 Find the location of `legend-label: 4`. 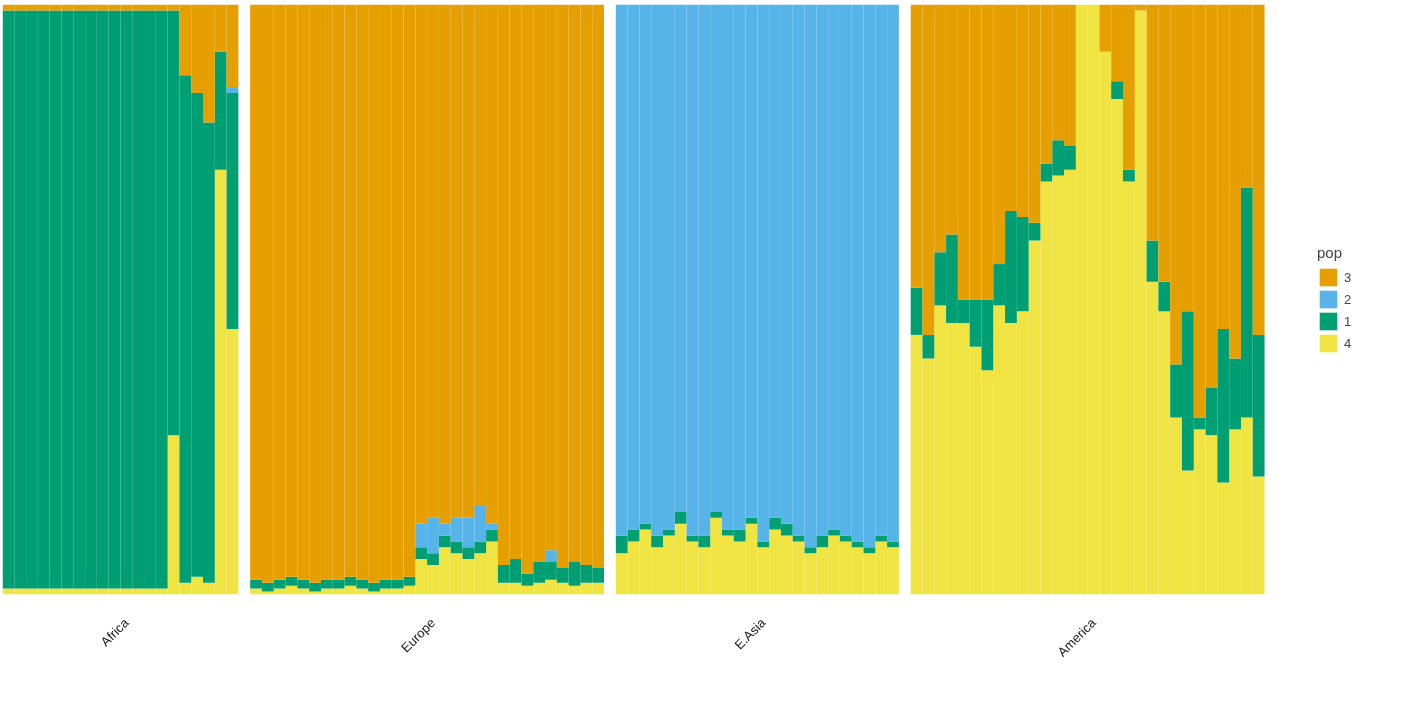

legend-label: 4 is located at coordinates (1348, 343).